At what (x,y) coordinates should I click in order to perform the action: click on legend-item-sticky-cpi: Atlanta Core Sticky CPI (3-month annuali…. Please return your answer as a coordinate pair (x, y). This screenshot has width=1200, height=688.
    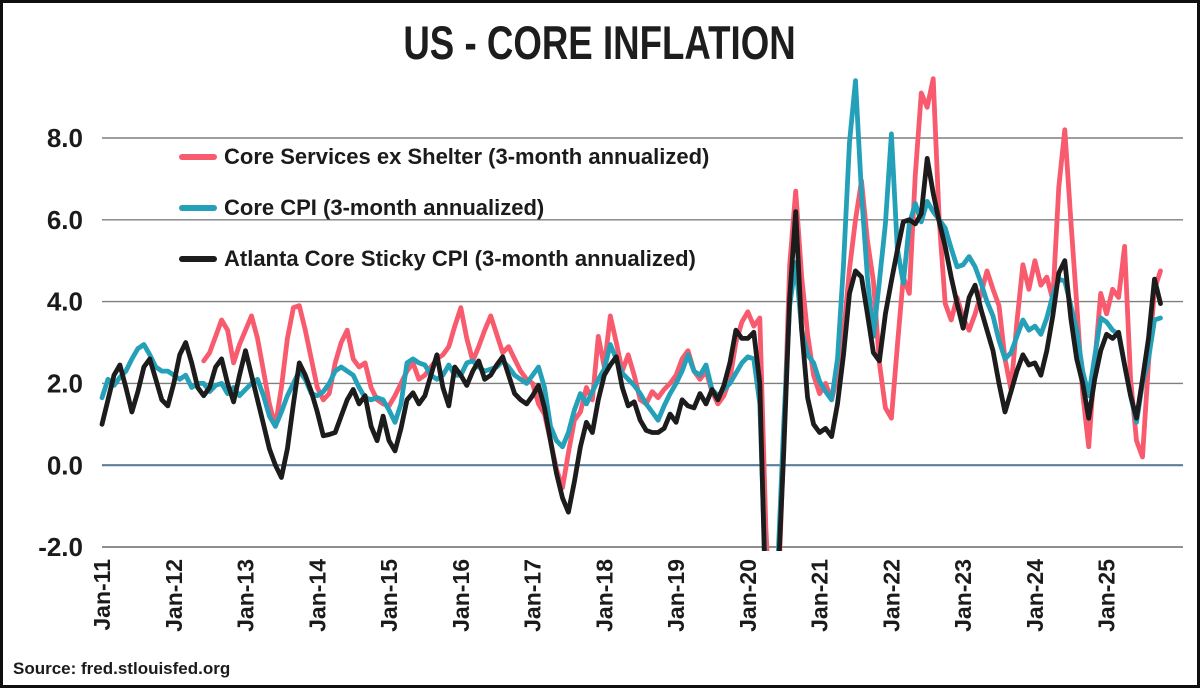
    Looking at the image, I should click on (444, 258).